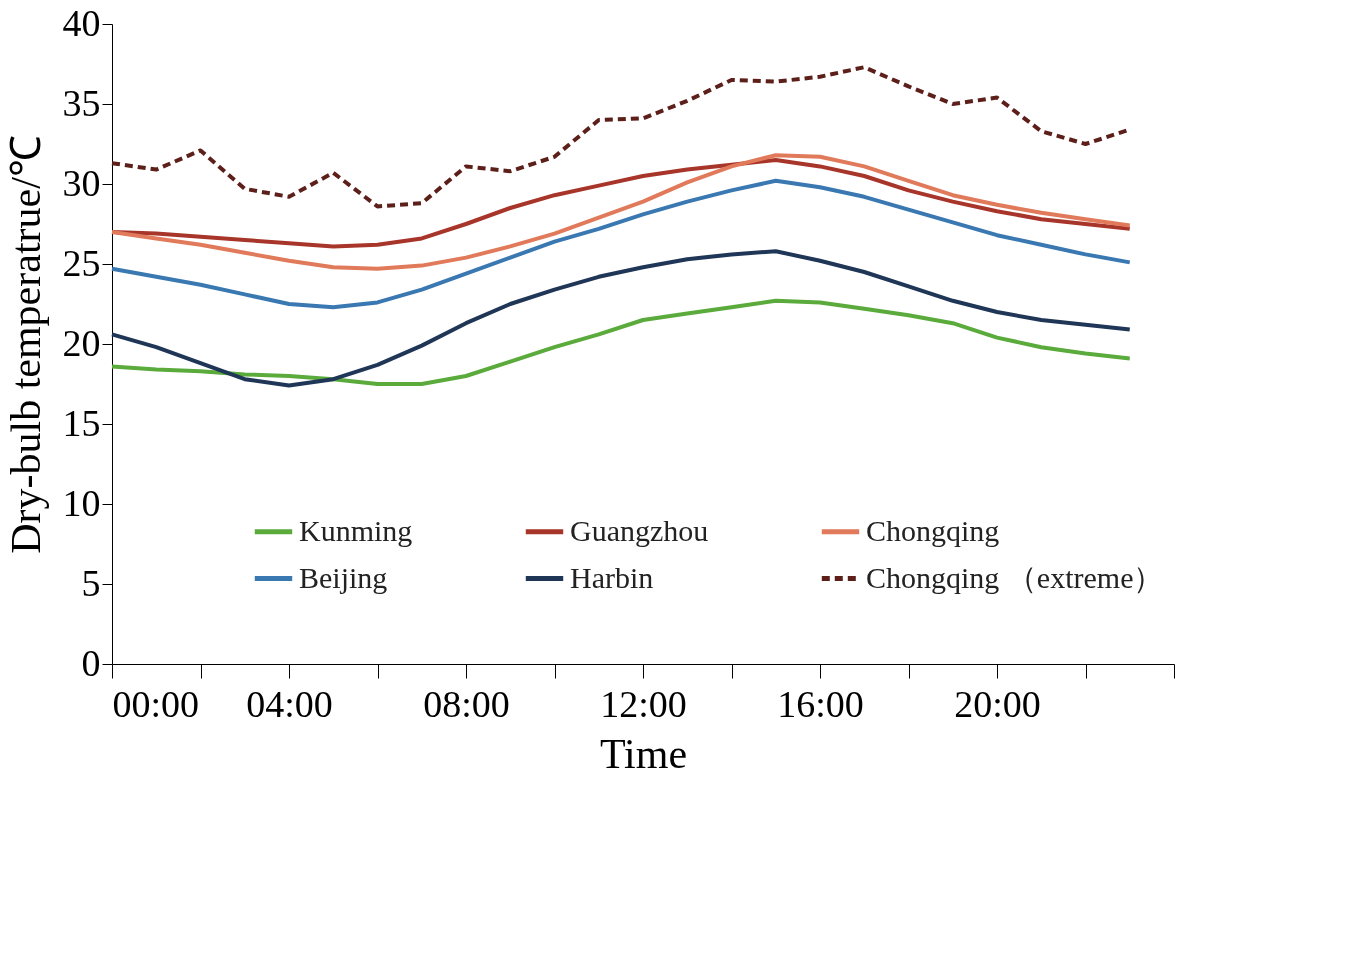  What do you see at coordinates (156, 703) in the screenshot?
I see `x-tick-label: 00:00` at bounding box center [156, 703].